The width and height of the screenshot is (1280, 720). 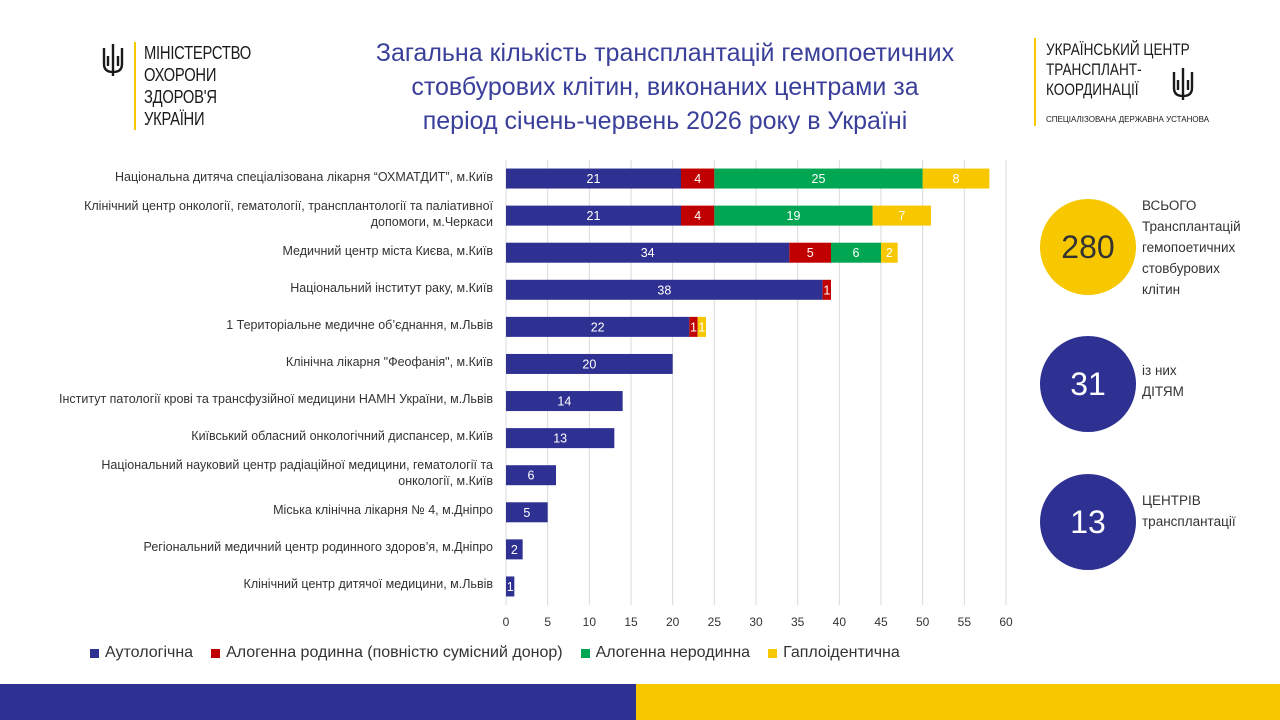 What do you see at coordinates (1191, 226) in the screenshot?
I see `caption-line: Трансплантацій` at bounding box center [1191, 226].